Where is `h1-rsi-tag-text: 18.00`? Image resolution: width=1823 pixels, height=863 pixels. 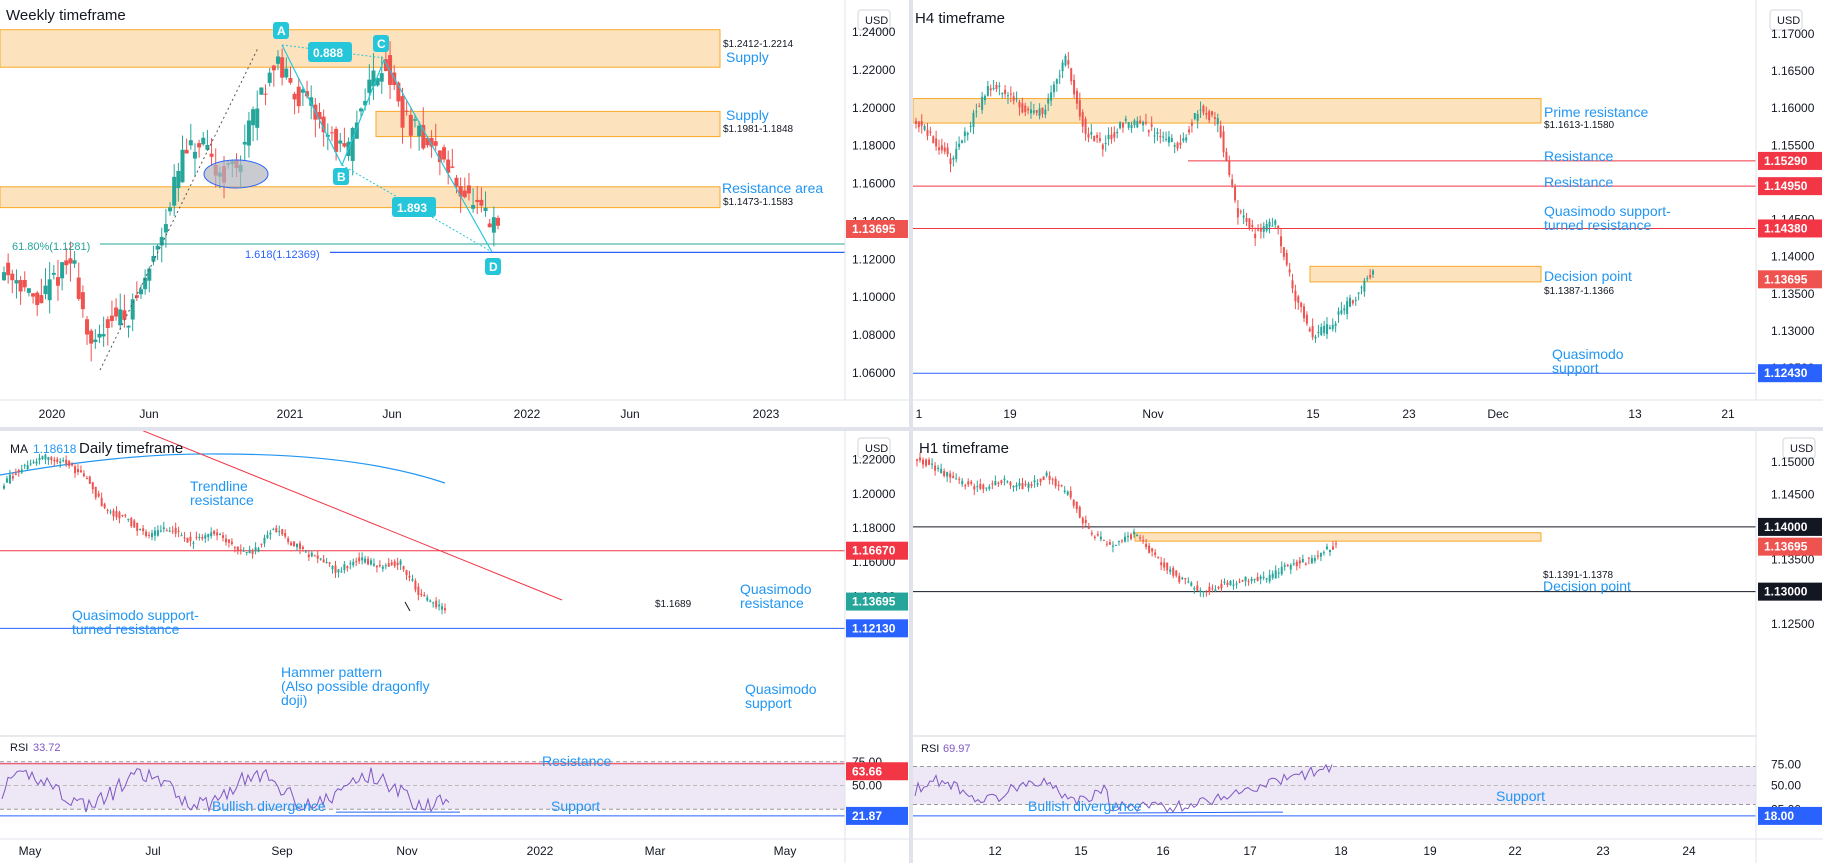 h1-rsi-tag-text: 18.00 is located at coordinates (1779, 816).